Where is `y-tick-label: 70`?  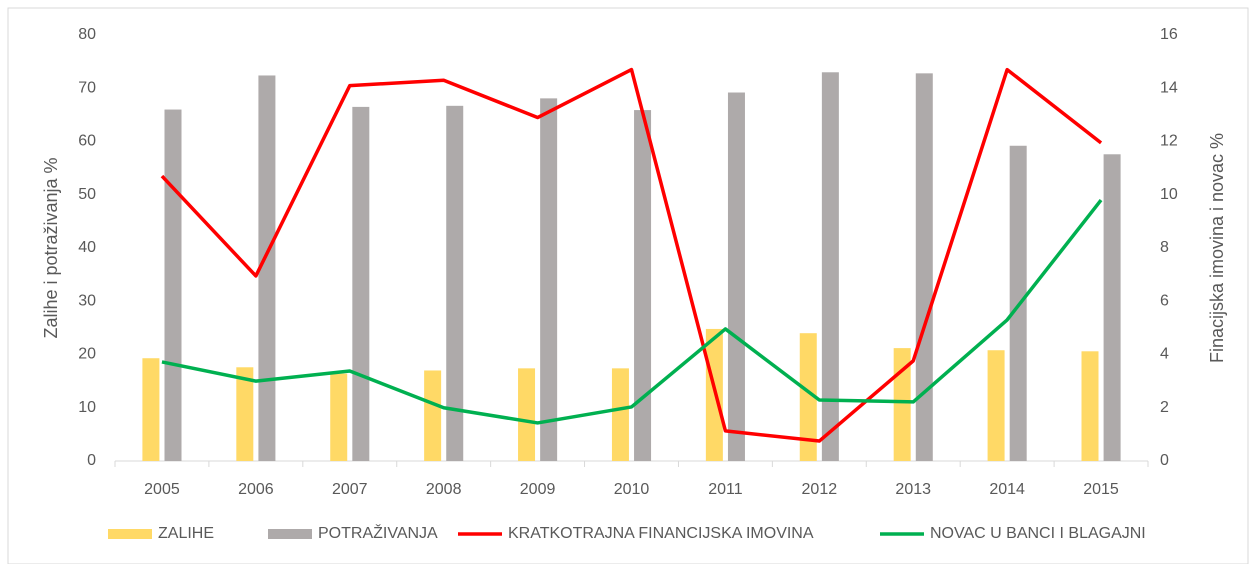 y-tick-label: 70 is located at coordinates (87, 87).